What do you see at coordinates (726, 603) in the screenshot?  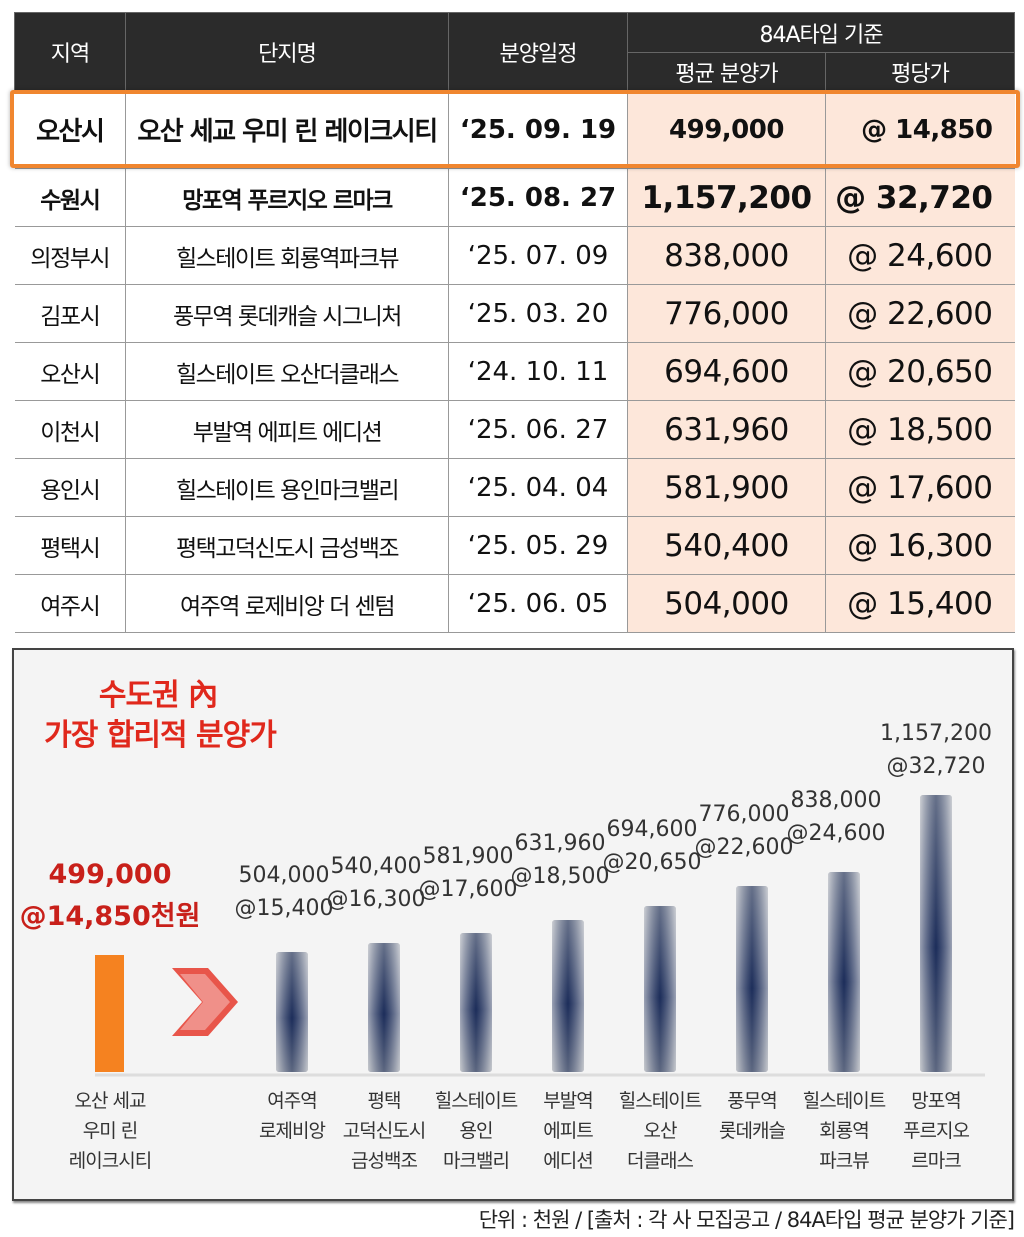 I see `cell-avg-price: 504,000` at bounding box center [726, 603].